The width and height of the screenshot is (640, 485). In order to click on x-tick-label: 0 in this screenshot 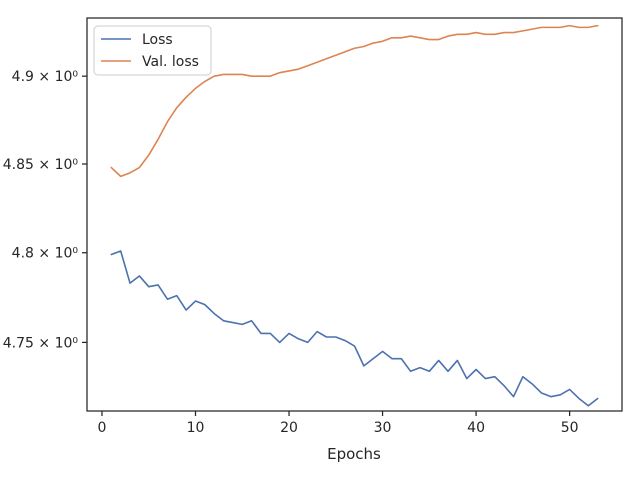, I will do `click(102, 428)`.